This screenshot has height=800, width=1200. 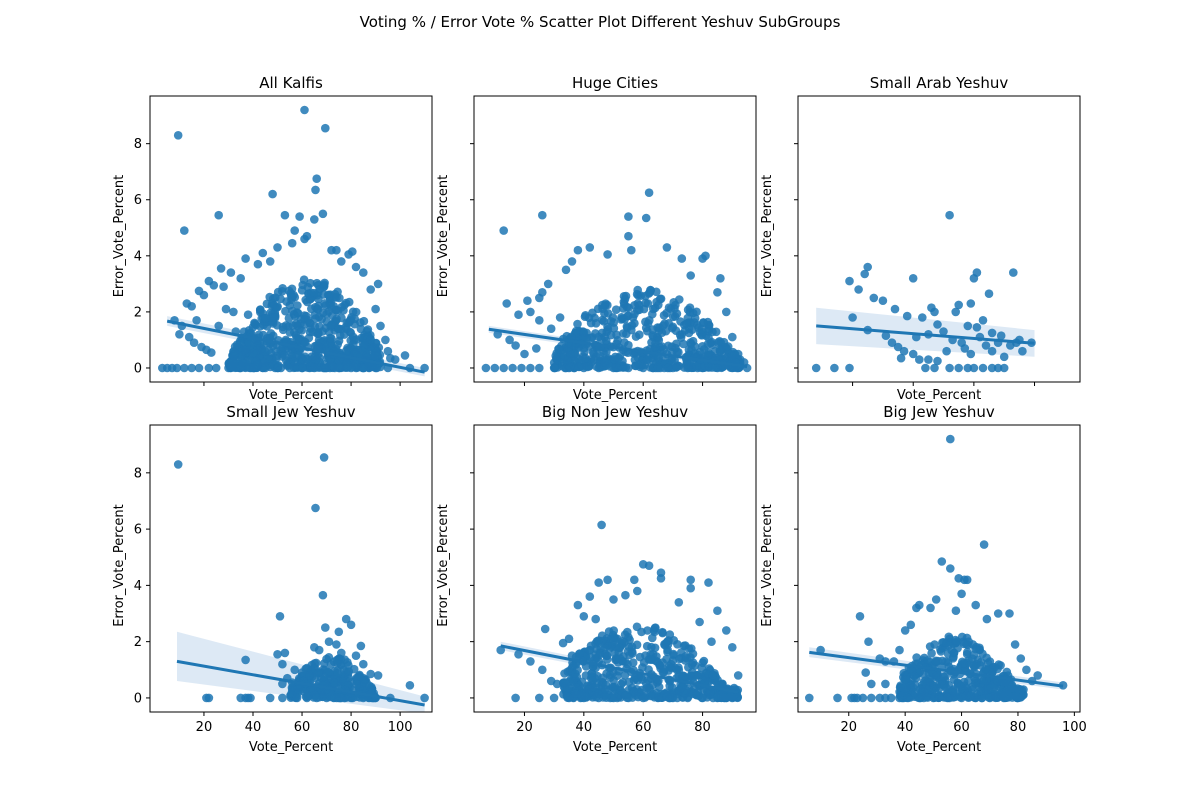 I want to click on y-tick-label: 0, so click(x=138, y=698).